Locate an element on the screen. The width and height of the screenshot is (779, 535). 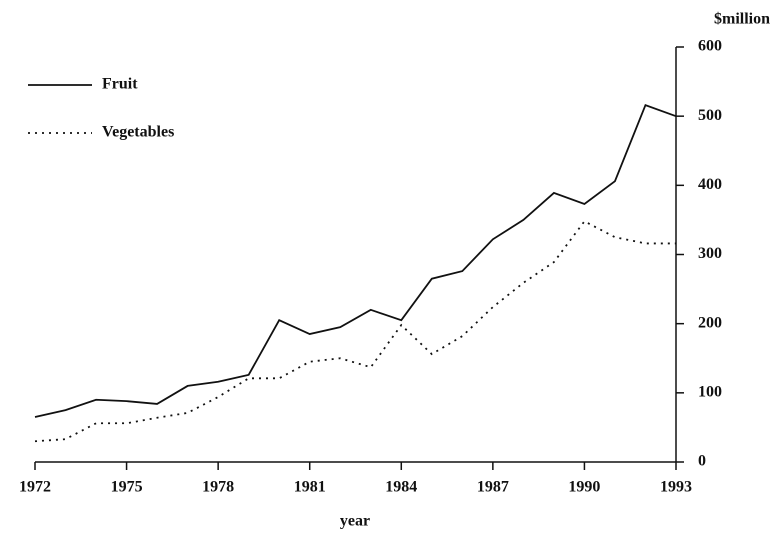
y-tick-label: 600 is located at coordinates (710, 46).